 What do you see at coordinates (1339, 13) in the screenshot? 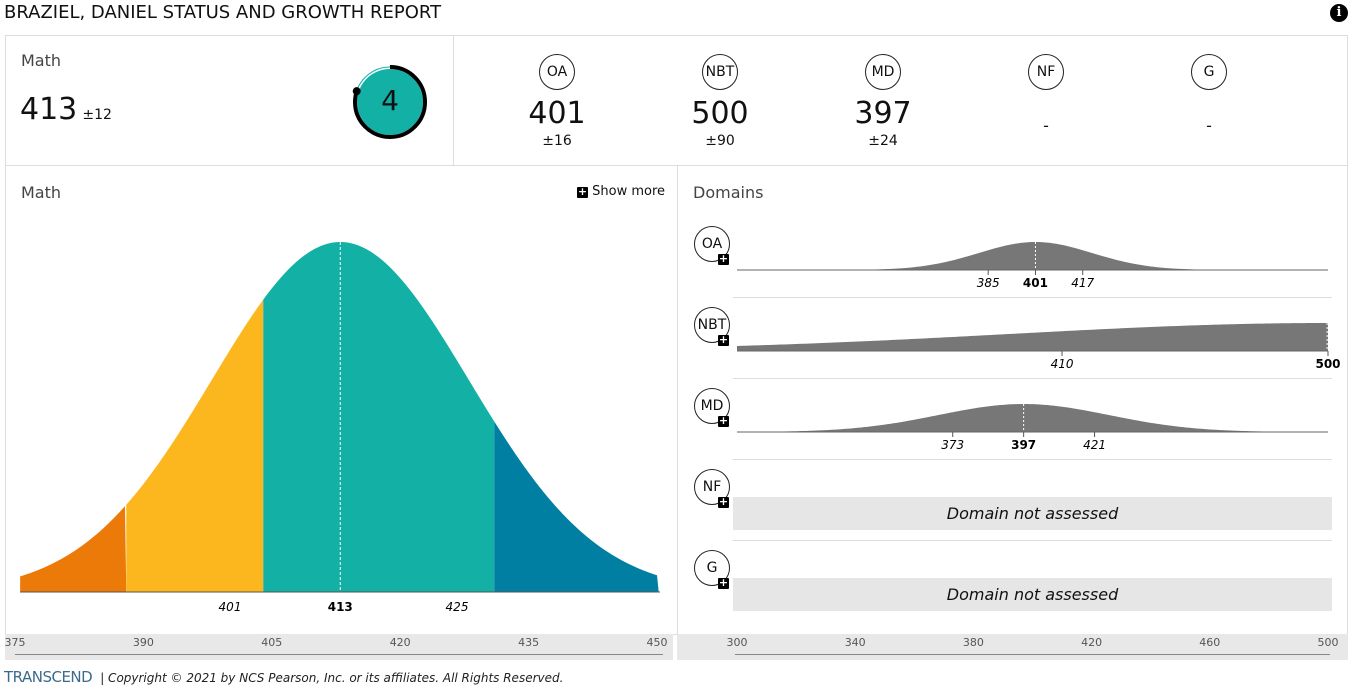
I see `info-icon: i` at bounding box center [1339, 13].